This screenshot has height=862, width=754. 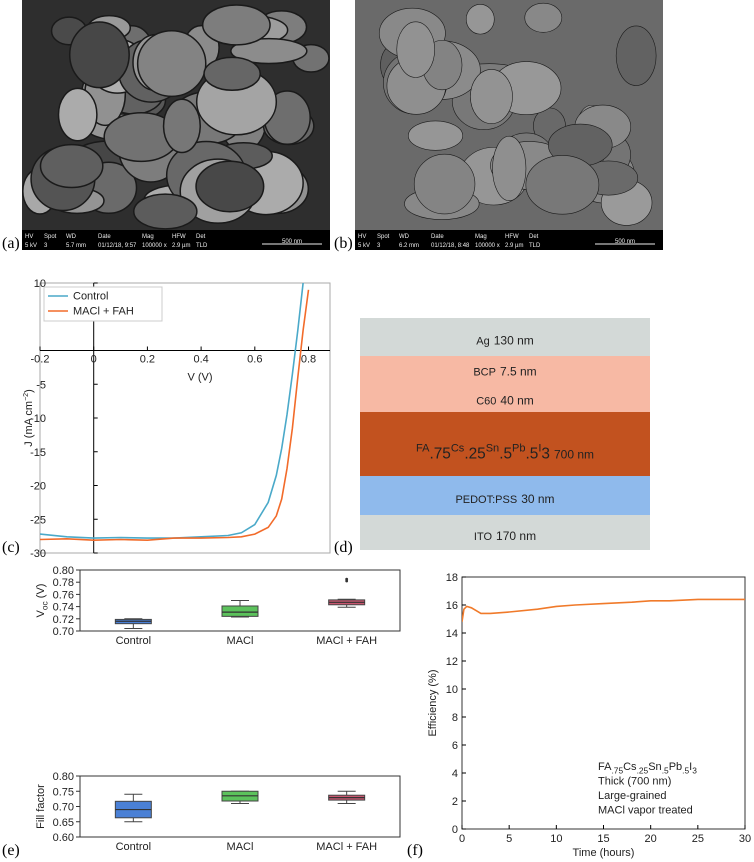 I want to click on y-tick-label: 16, so click(x=452, y=606).